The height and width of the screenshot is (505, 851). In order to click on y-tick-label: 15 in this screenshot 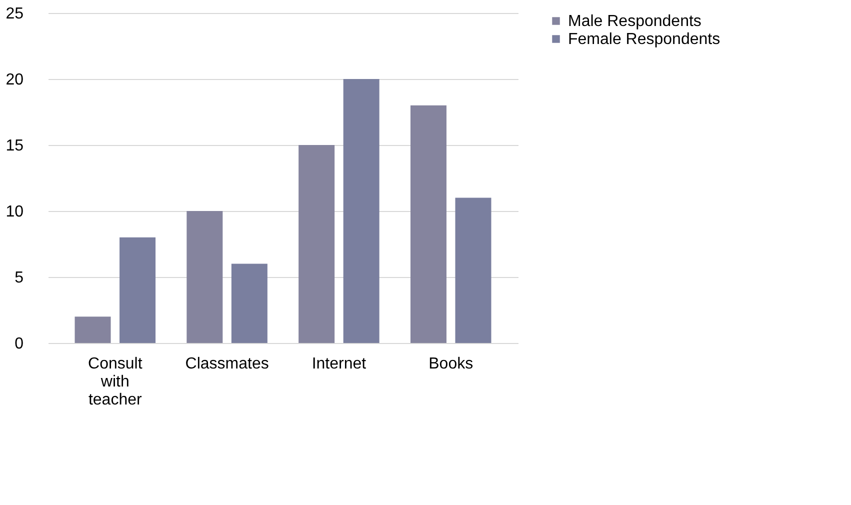, I will do `click(15, 146)`.